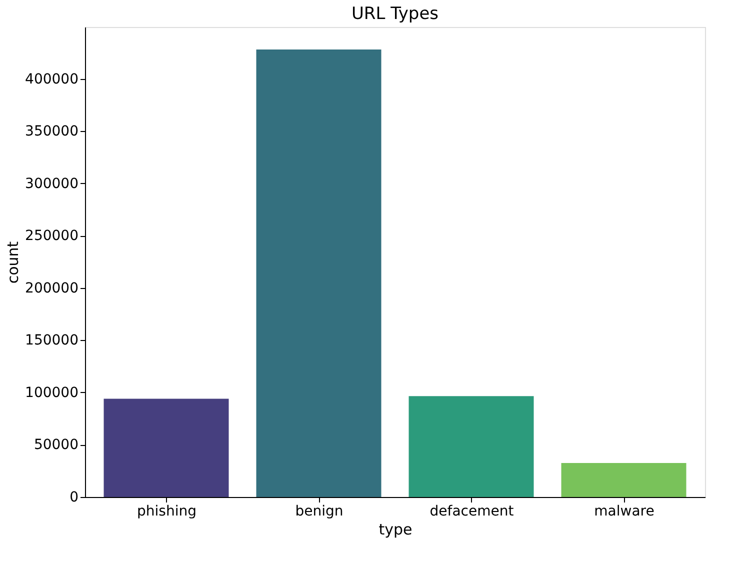 This screenshot has width=737, height=568. I want to click on chart-title: URL Types, so click(395, 14).